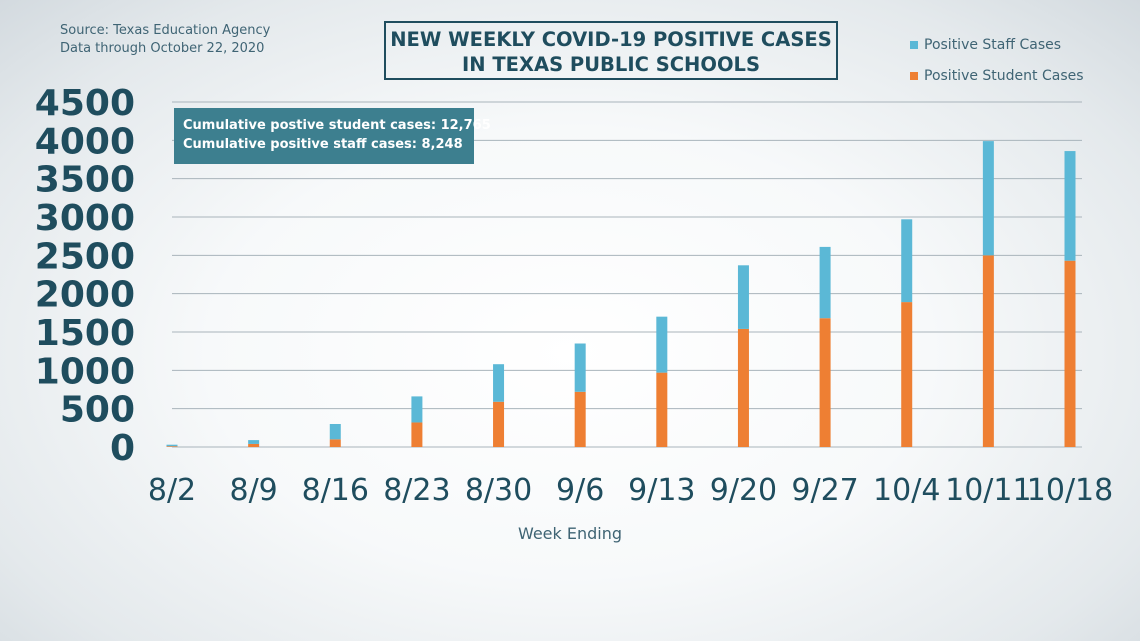 This screenshot has width=1140, height=641. What do you see at coordinates (611, 39) in the screenshot?
I see `chart-title-line-1: NEW WEEKLY COVID-19 POSITIVE CASES` at bounding box center [611, 39].